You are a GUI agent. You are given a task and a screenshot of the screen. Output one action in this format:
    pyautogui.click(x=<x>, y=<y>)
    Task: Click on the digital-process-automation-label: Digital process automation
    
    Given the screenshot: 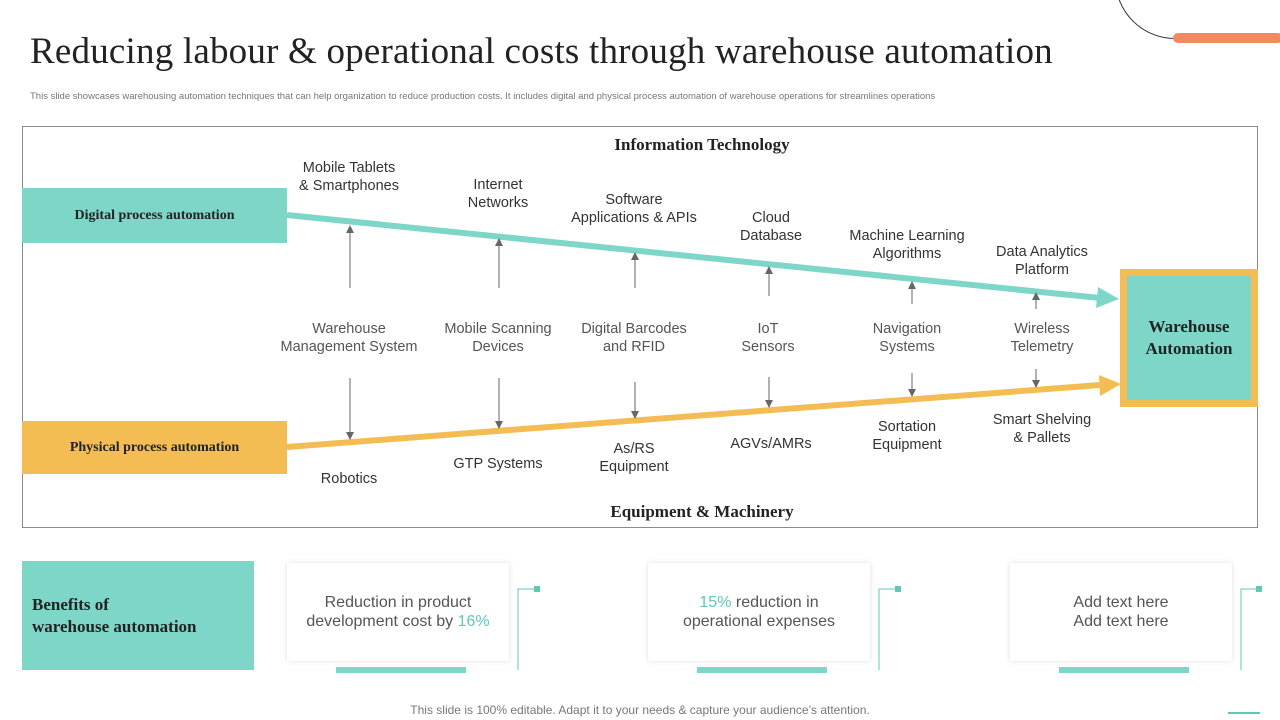 What is the action you would take?
    pyautogui.click(x=154, y=215)
    